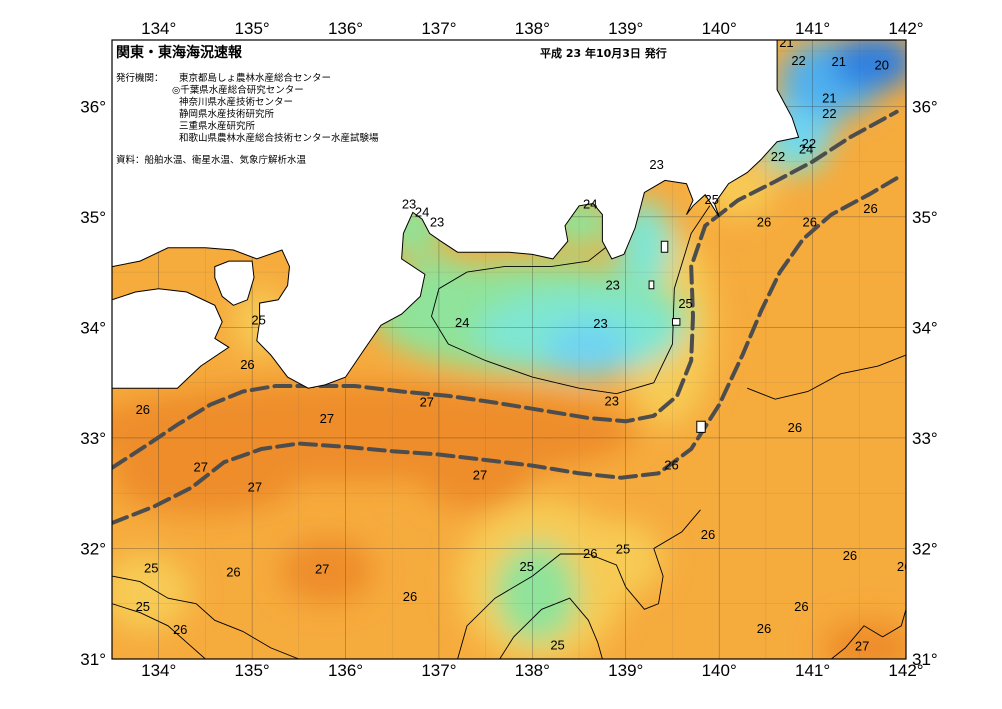  I want to click on issue-date: 平成 23 年10月3日 発行, so click(603, 53).